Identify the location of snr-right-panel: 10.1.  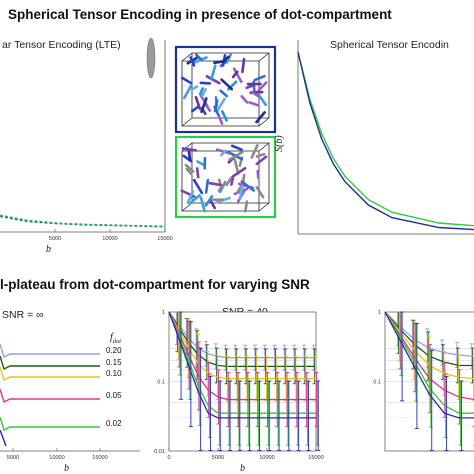
(423, 381).